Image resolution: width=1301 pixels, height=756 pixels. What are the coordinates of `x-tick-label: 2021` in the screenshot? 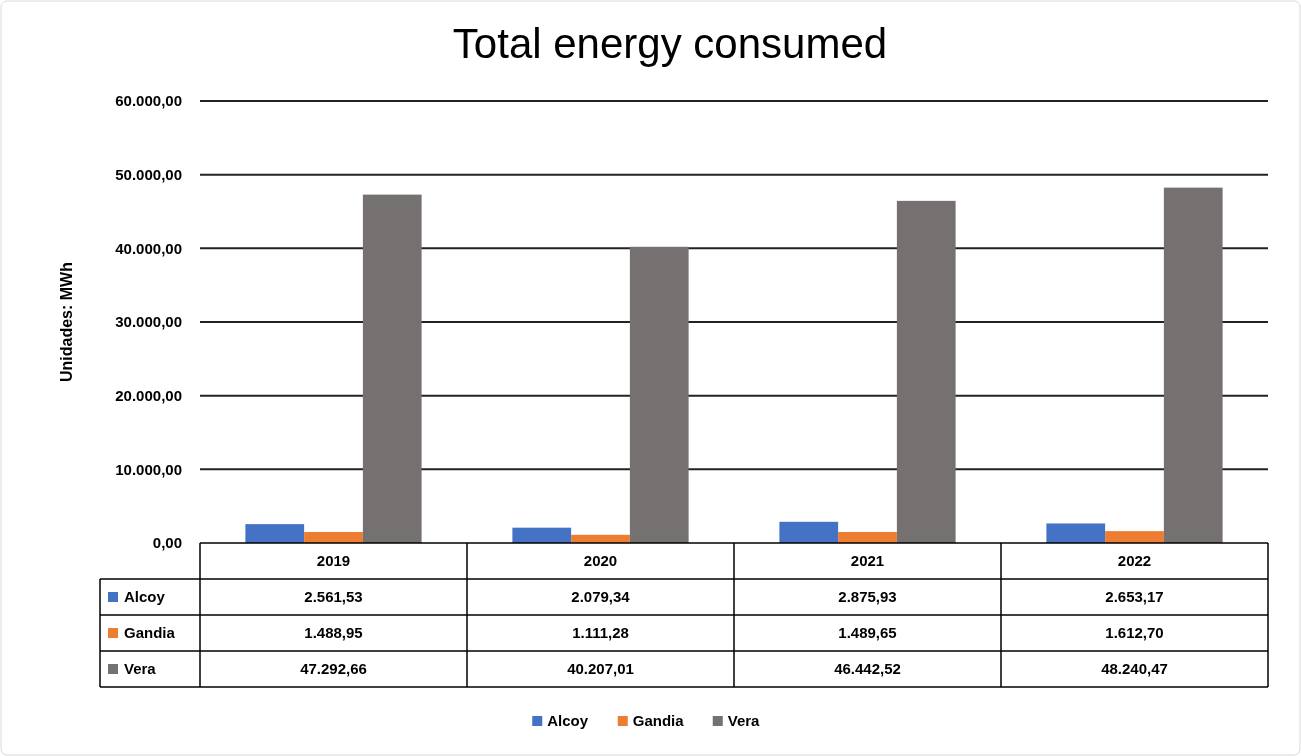 It's located at (867, 561).